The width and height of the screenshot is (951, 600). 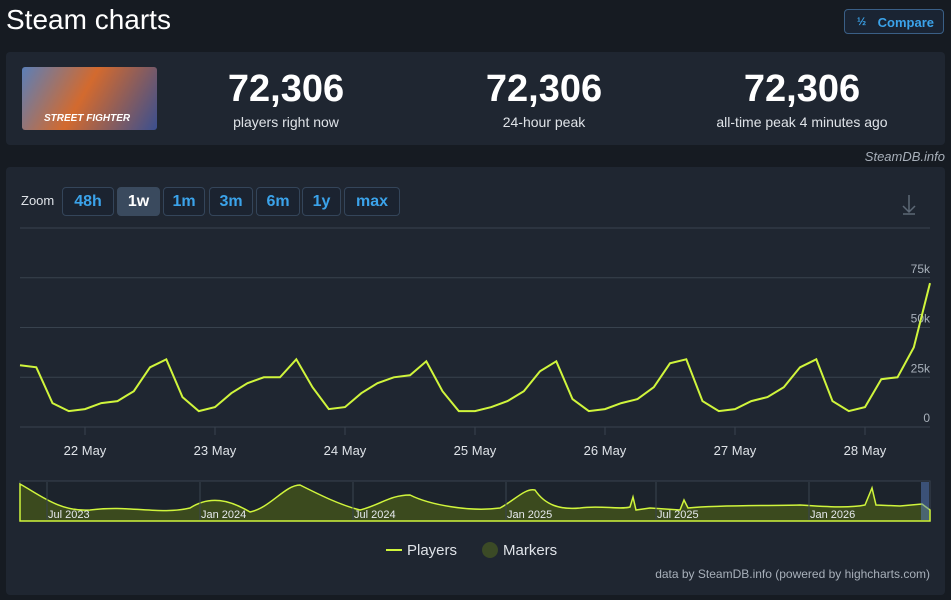 What do you see at coordinates (87, 118) in the screenshot?
I see `game-image-text: STREET FIGHTER` at bounding box center [87, 118].